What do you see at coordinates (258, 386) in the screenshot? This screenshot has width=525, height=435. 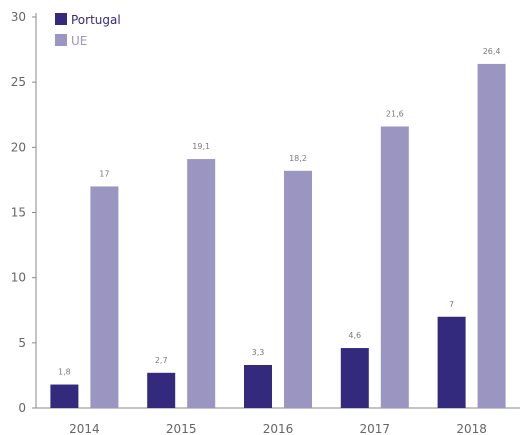 I see `bar-portugal-2016` at bounding box center [258, 386].